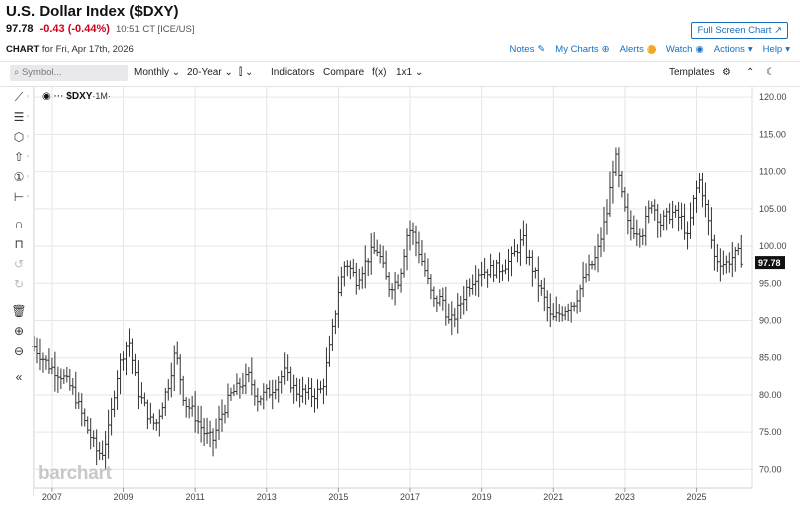 The width and height of the screenshot is (800, 506). What do you see at coordinates (19, 284) in the screenshot?
I see `redo-icon: ↻` at bounding box center [19, 284].